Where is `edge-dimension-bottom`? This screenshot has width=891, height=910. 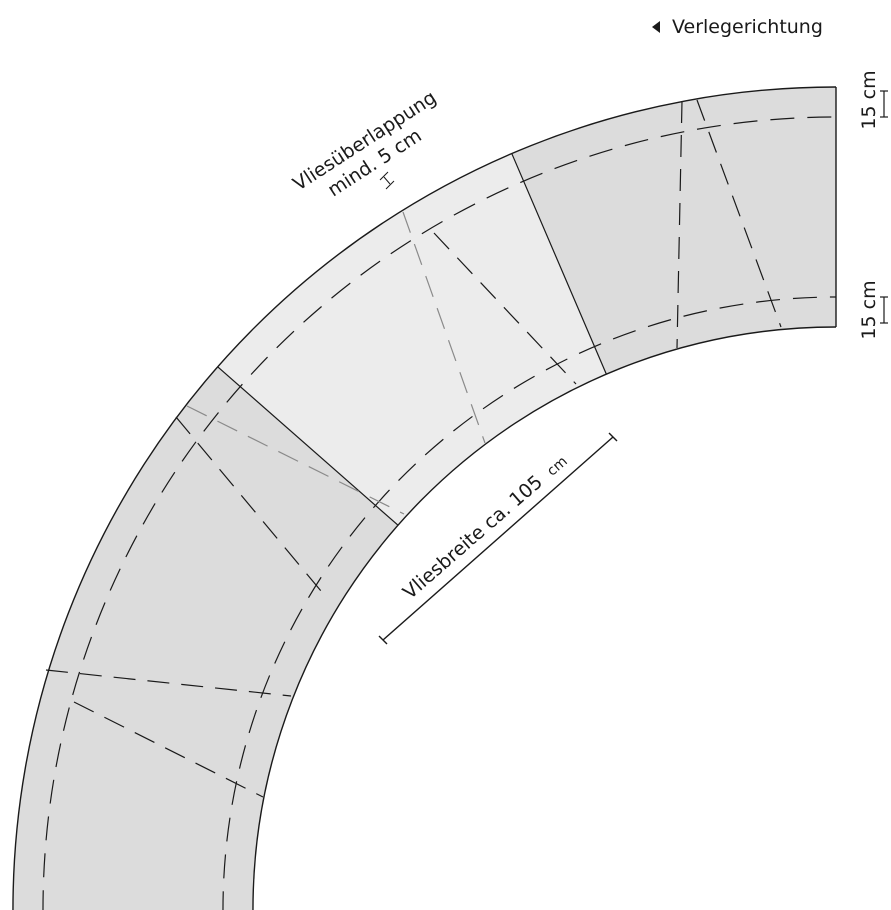
edge-dimension-bottom is located at coordinates (884, 310).